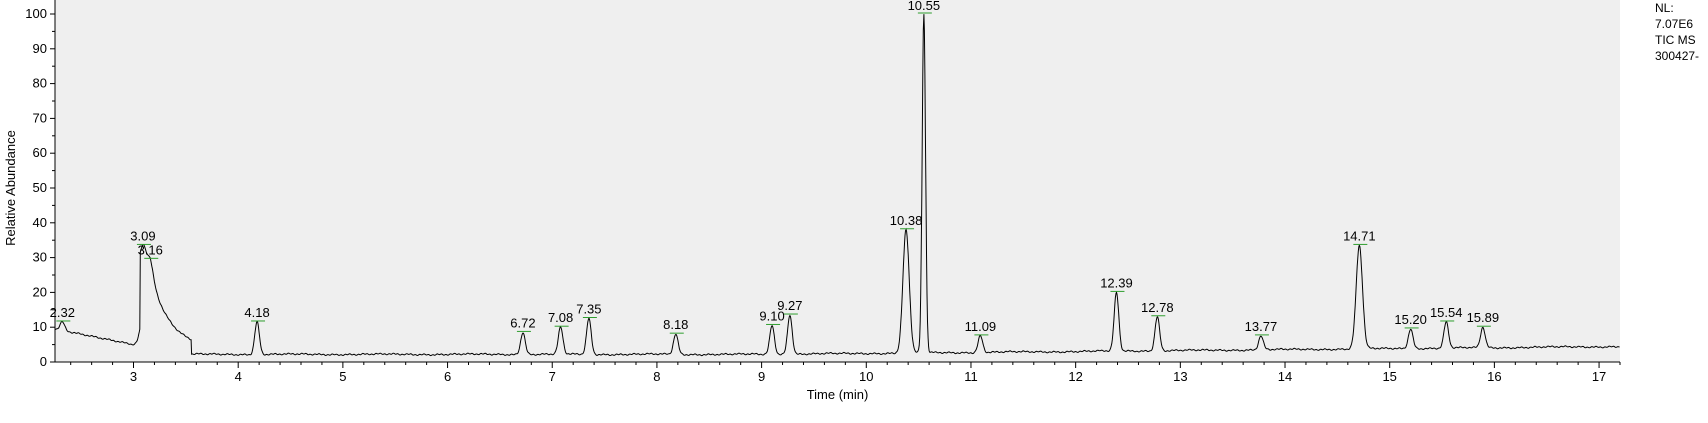 The height and width of the screenshot is (423, 1708). I want to click on peak-label: 11.09, so click(981, 326).